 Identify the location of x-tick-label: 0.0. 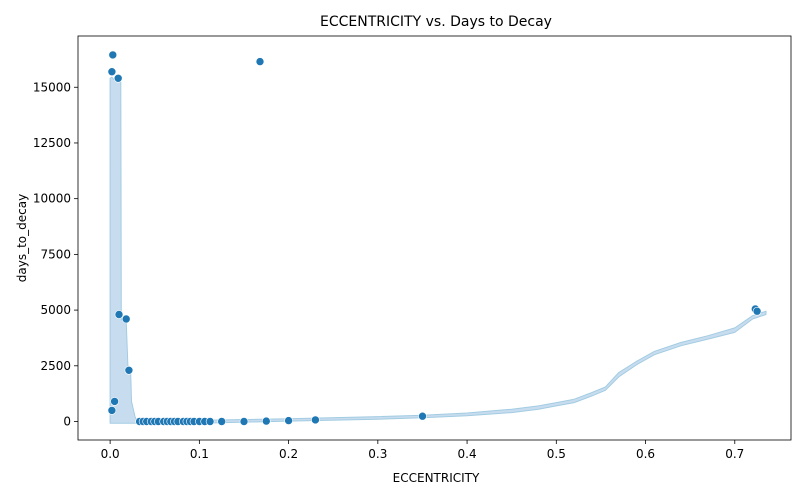
(110, 454).